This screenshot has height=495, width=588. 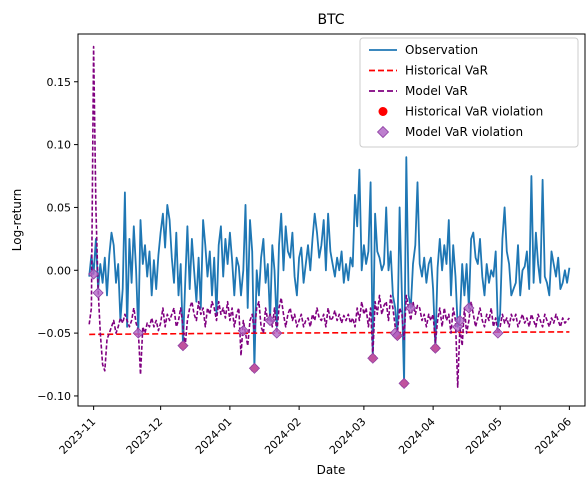 I want to click on y-axis-label: Log-return, so click(x=17, y=220).